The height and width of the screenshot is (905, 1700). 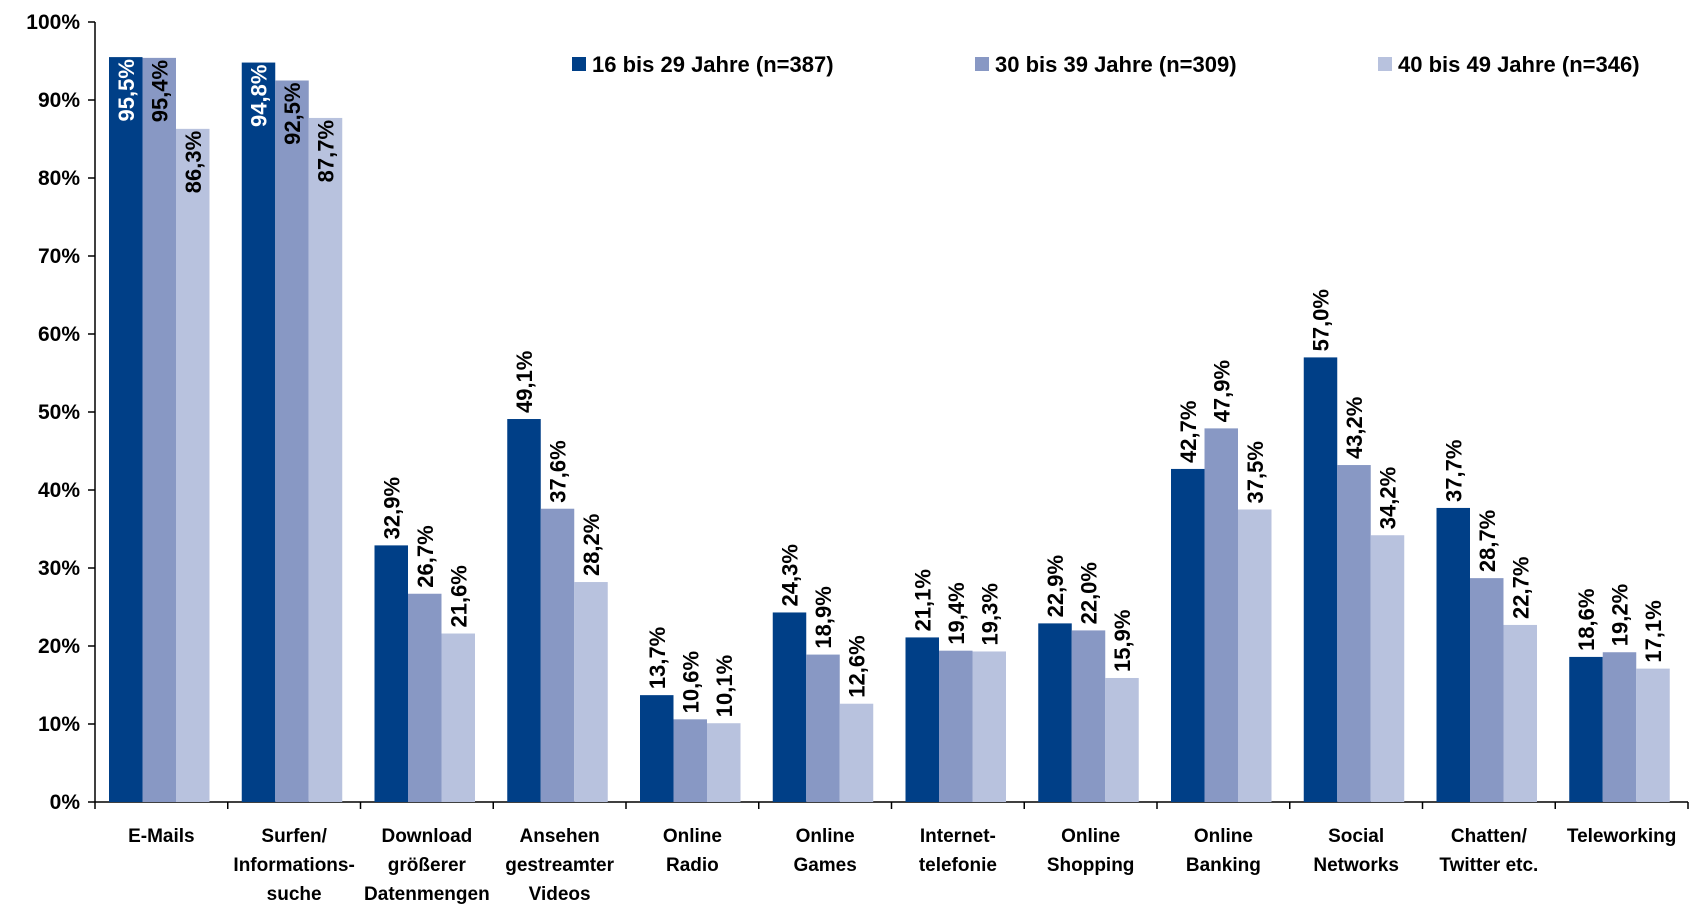 What do you see at coordinates (65, 802) in the screenshot?
I see `y-tick-label: 0%` at bounding box center [65, 802].